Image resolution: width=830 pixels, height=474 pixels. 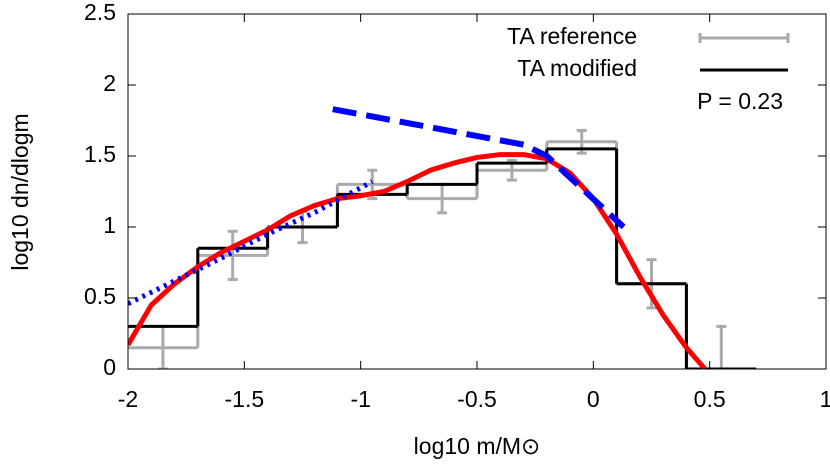 What do you see at coordinates (109, 367) in the screenshot?
I see `y-tick-label: 0` at bounding box center [109, 367].